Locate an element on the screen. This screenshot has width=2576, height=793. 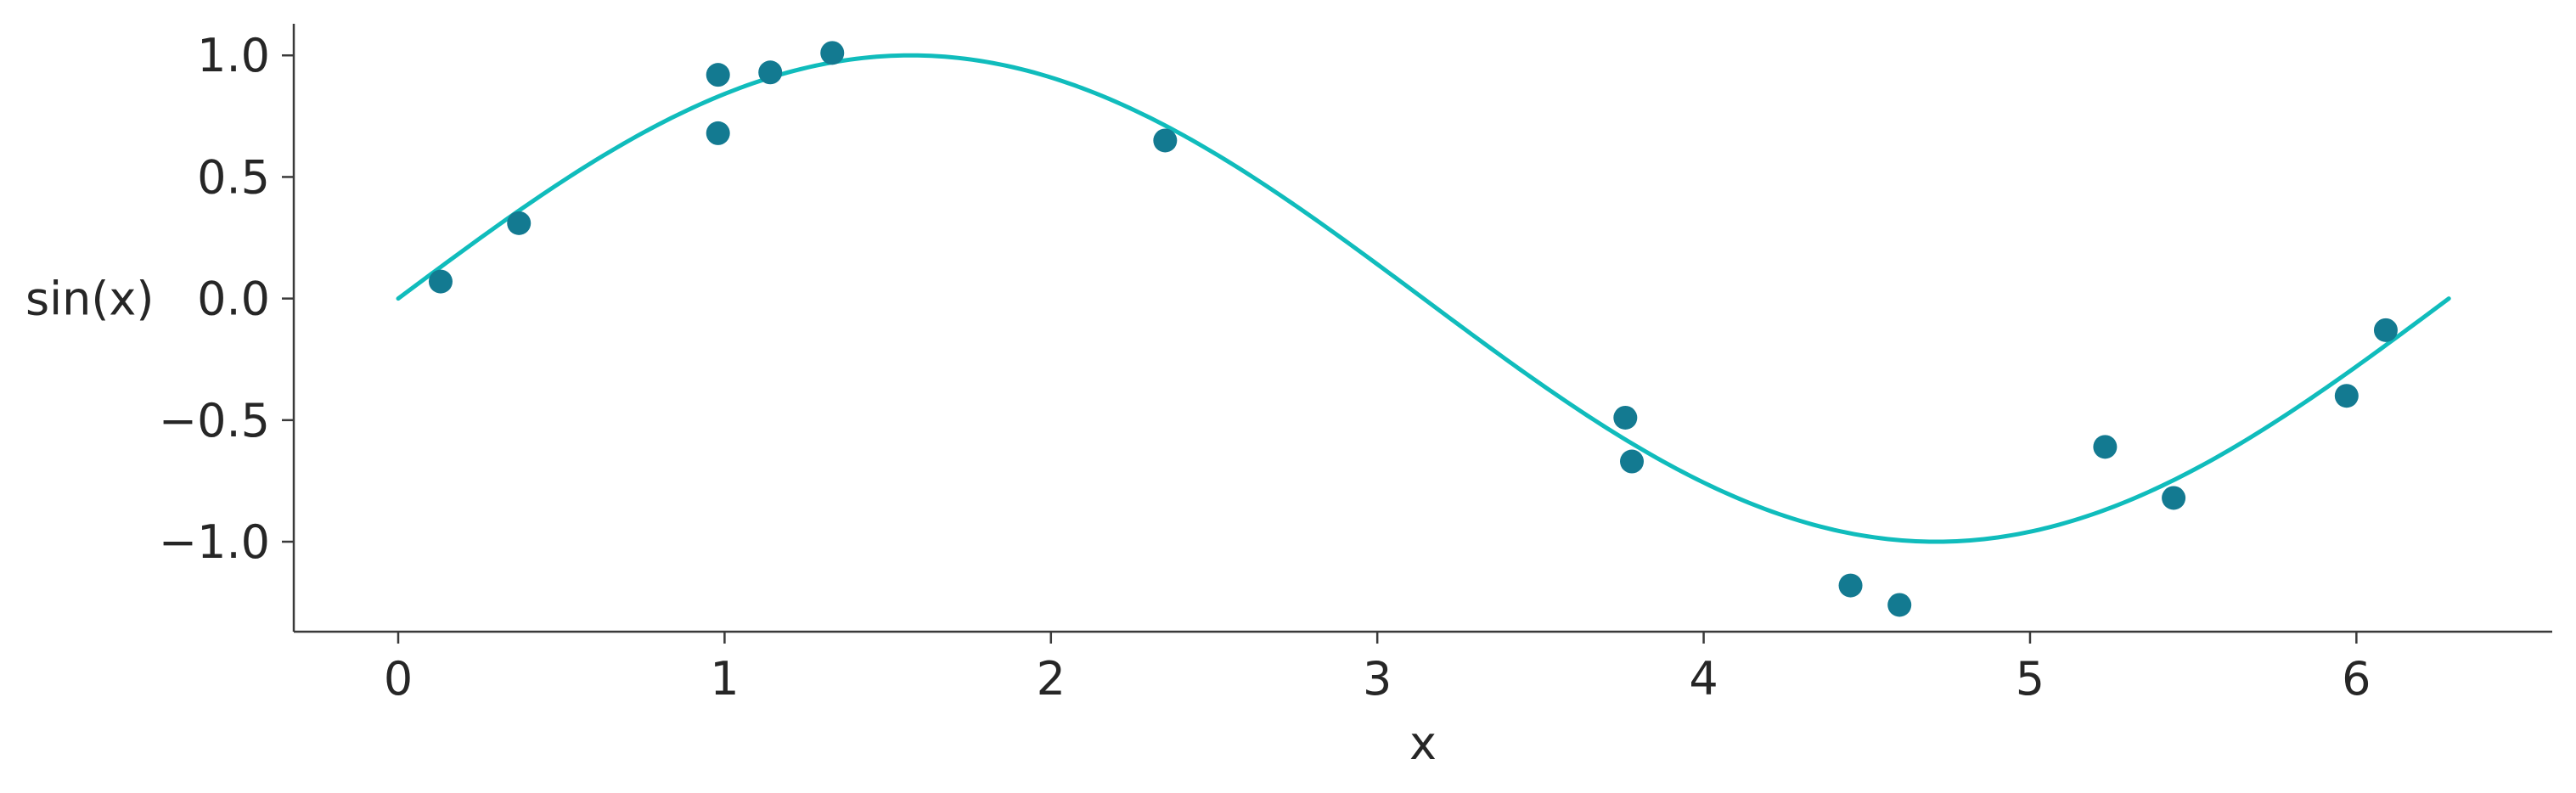
x-tick-label: 2 is located at coordinates (1051, 679).